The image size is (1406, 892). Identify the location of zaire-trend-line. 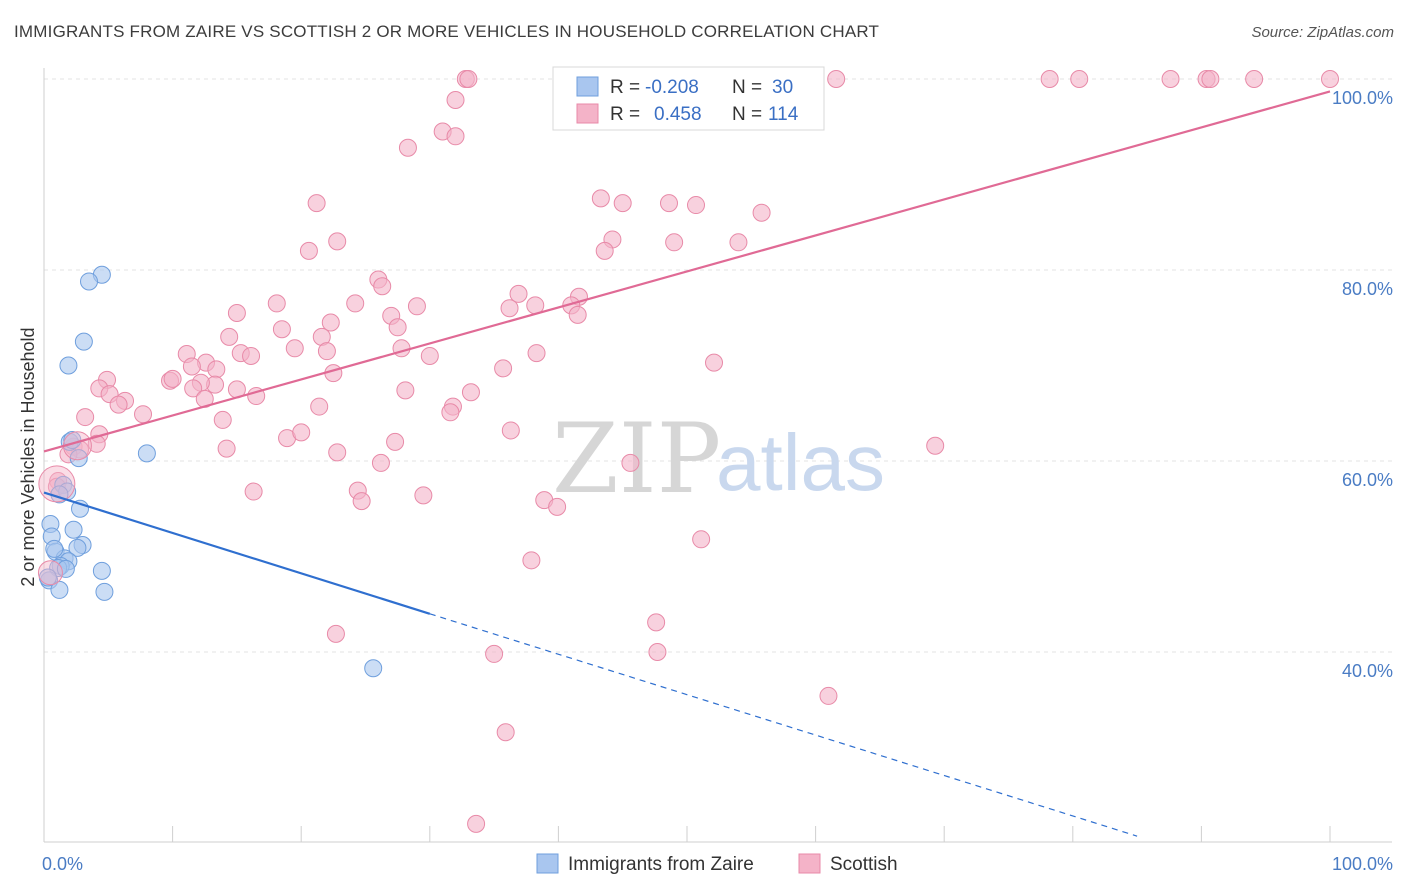
(237, 553).